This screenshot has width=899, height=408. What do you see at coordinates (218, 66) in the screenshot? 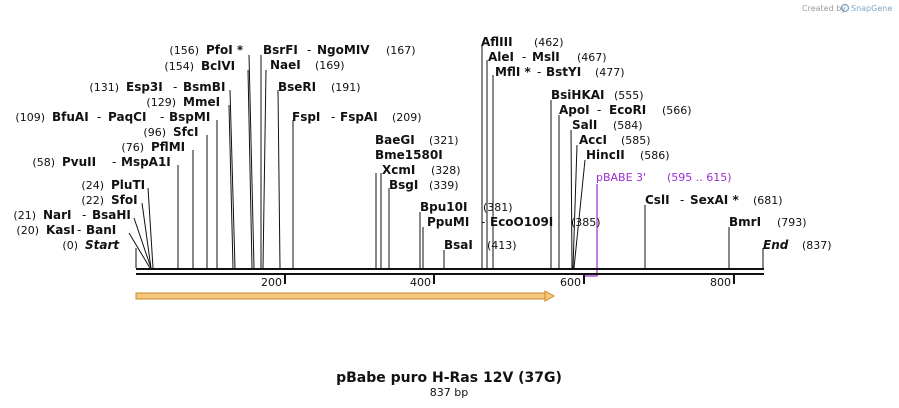
I see `site-name: BclVI` at bounding box center [218, 66].